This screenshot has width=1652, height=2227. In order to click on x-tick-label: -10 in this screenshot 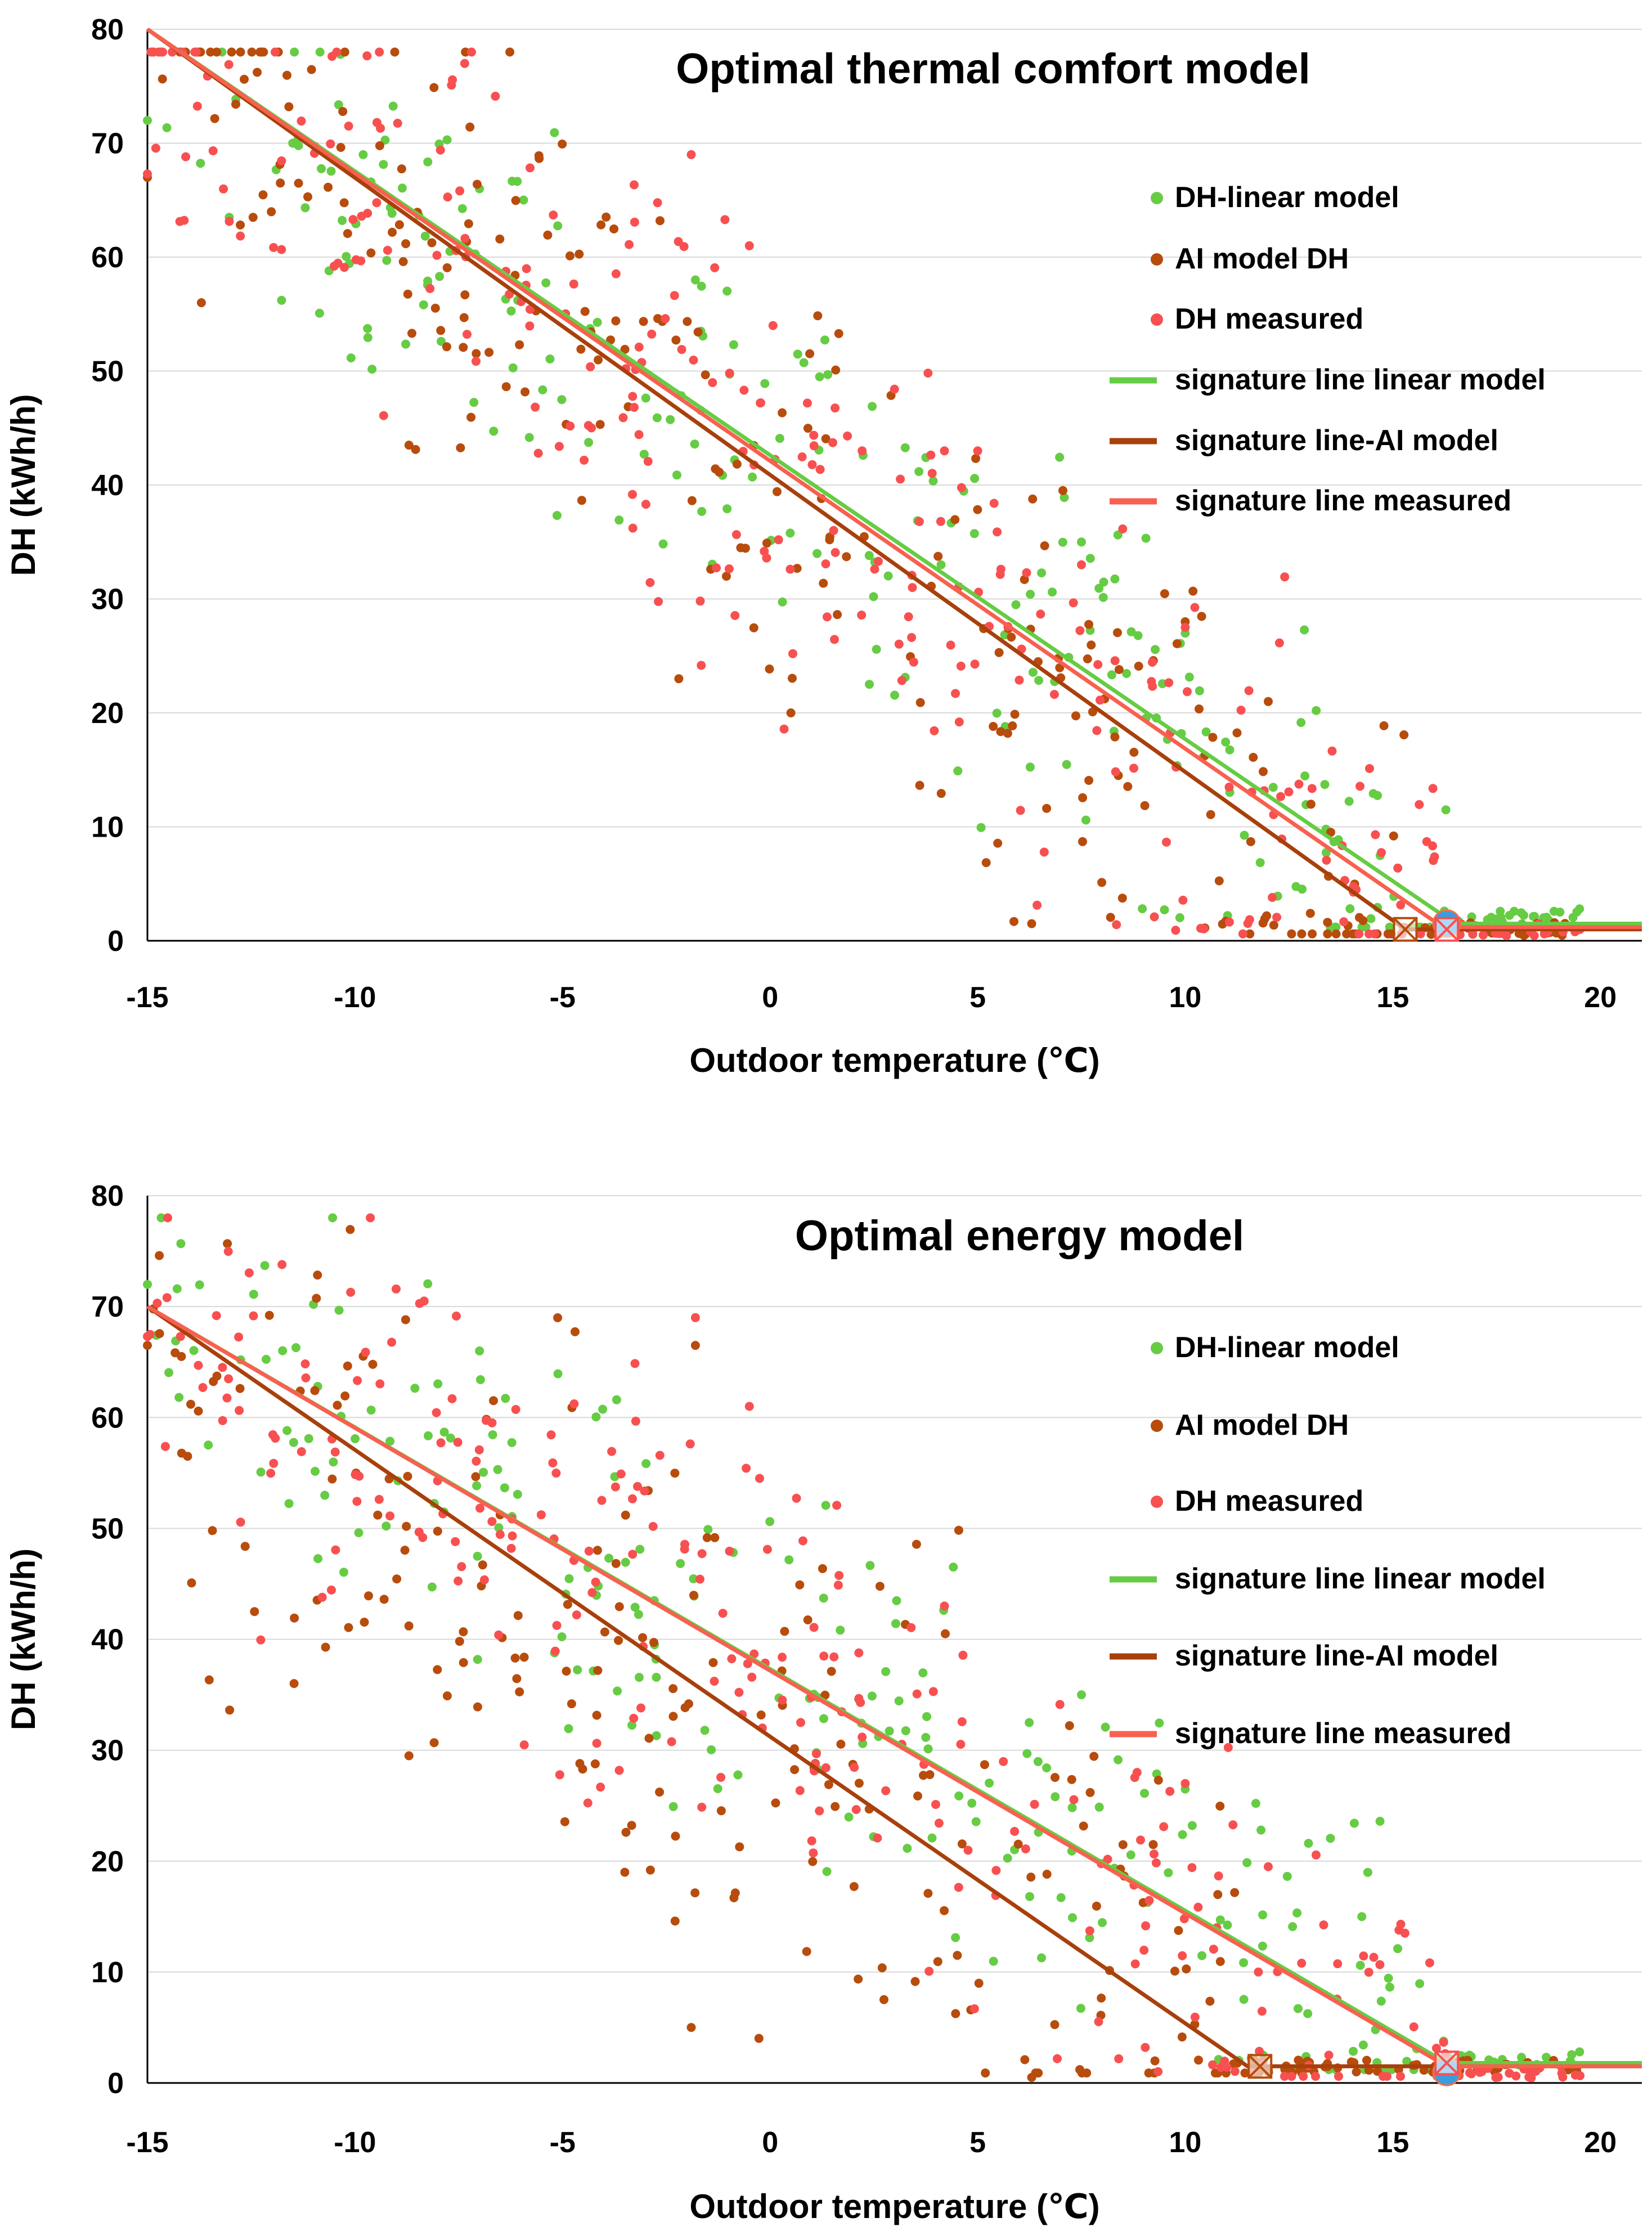, I will do `click(355, 997)`.